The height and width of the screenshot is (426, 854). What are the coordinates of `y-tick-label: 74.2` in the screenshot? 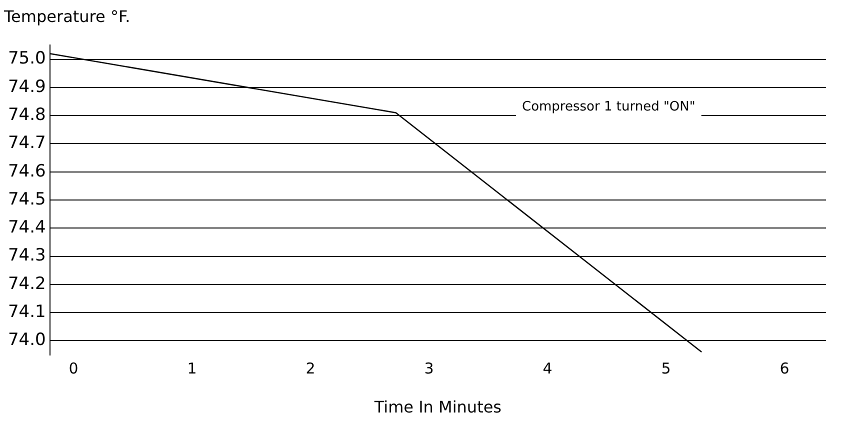 It's located at (27, 284).